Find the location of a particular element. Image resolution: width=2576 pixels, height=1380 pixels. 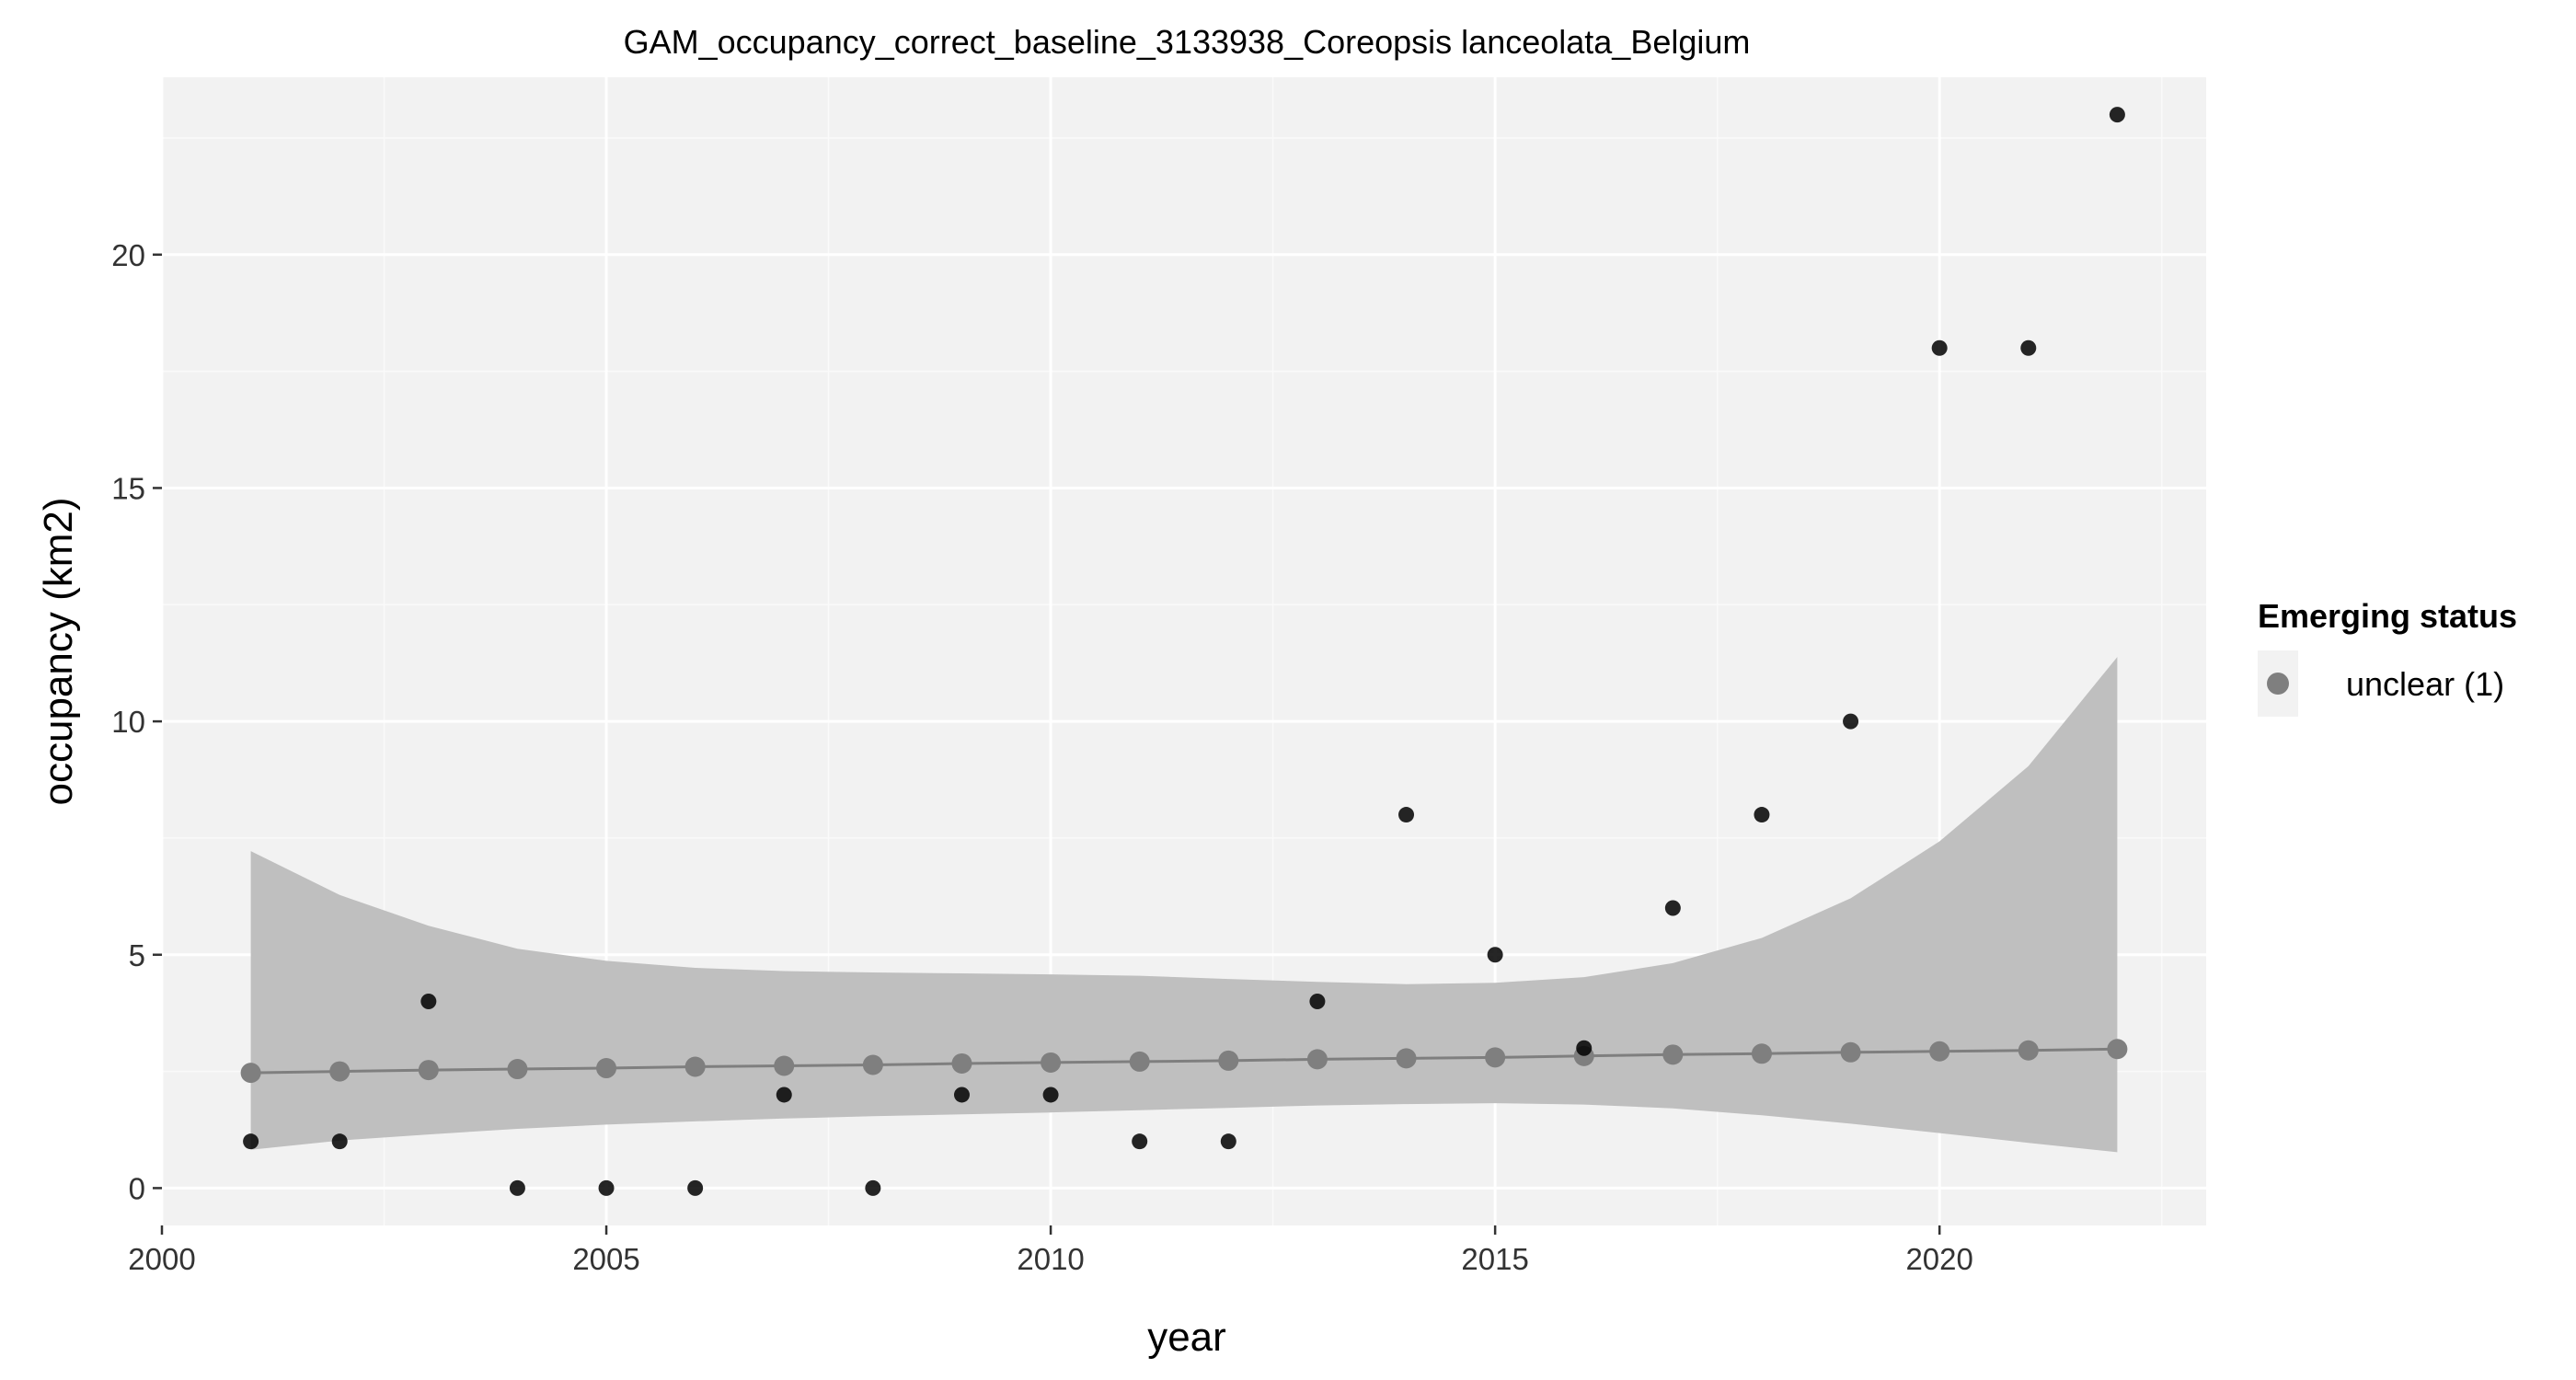

y-tick-label: 0 is located at coordinates (137, 1188).